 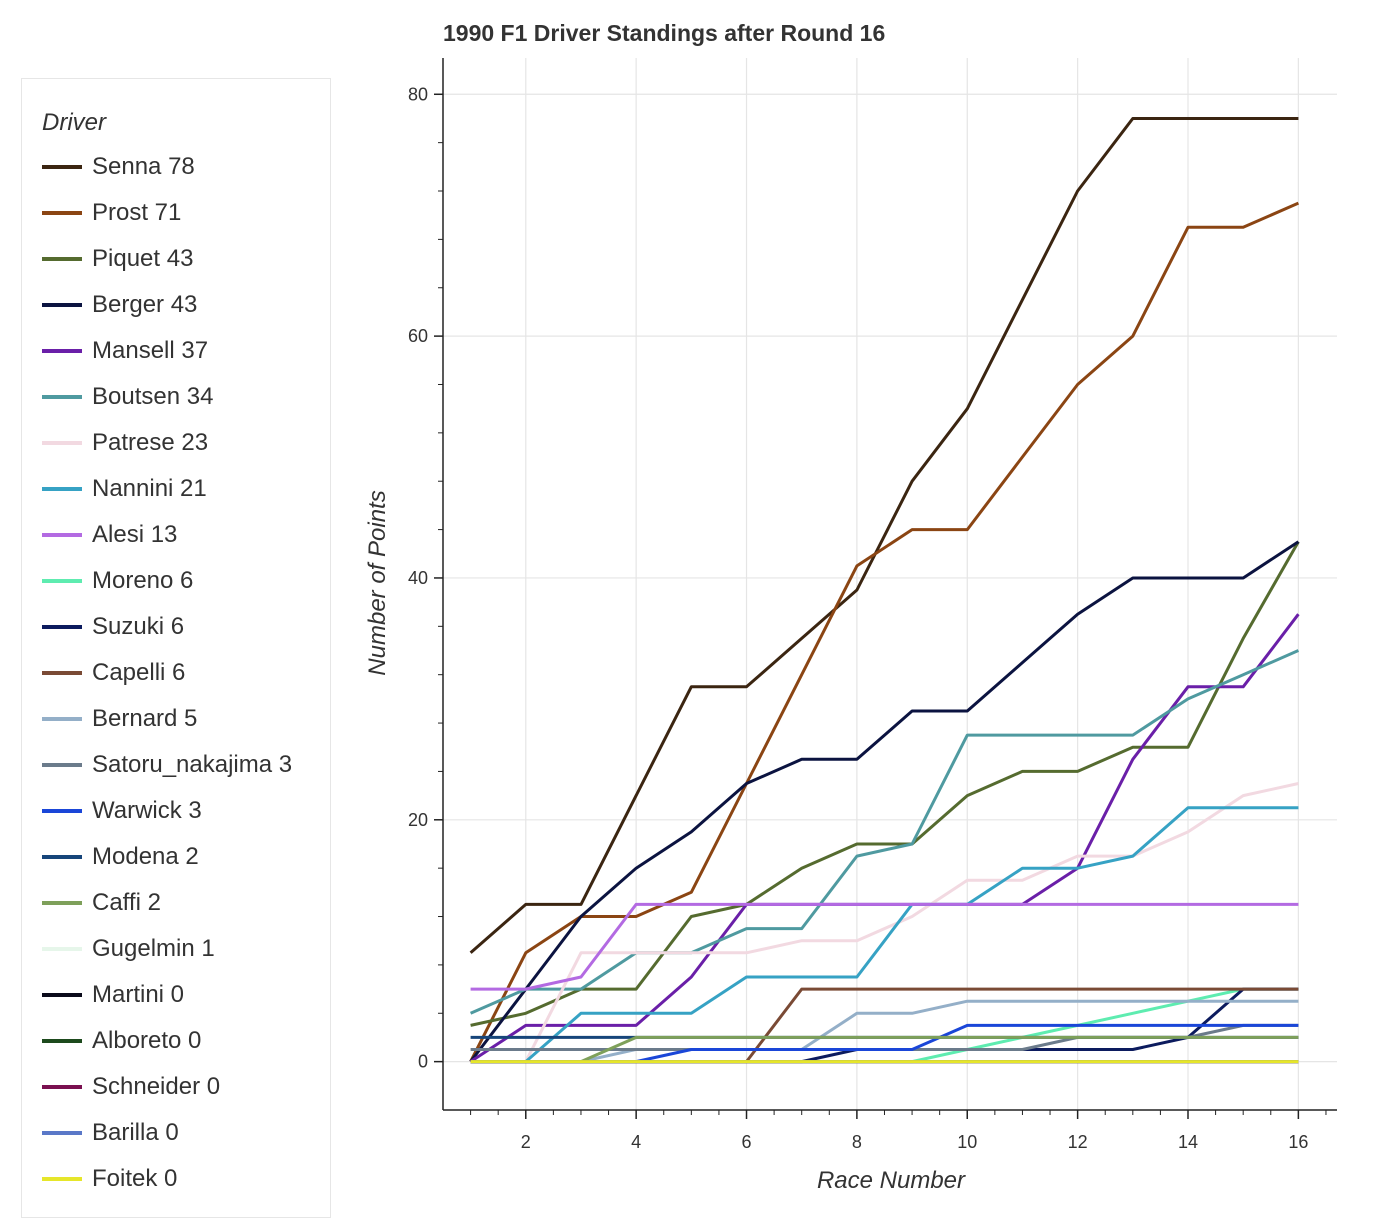 I want to click on legend-item-foitek: Foitek 0, so click(x=109, y=1179).